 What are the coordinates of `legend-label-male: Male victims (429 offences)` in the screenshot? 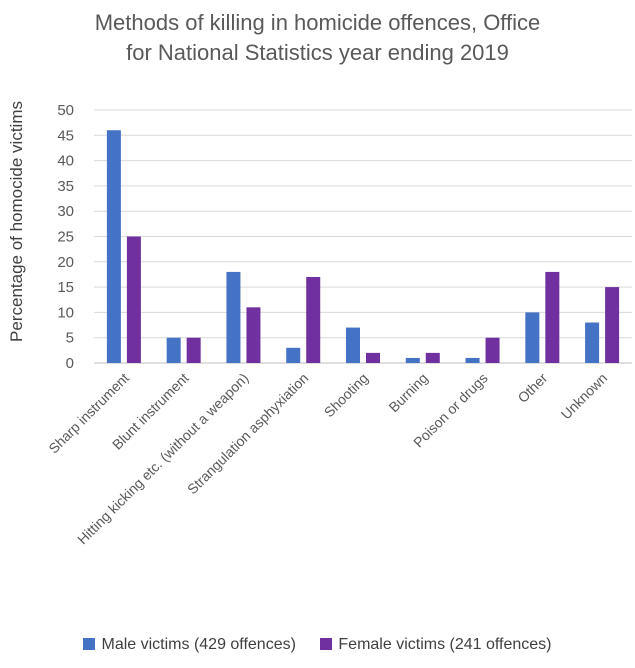 It's located at (198, 644).